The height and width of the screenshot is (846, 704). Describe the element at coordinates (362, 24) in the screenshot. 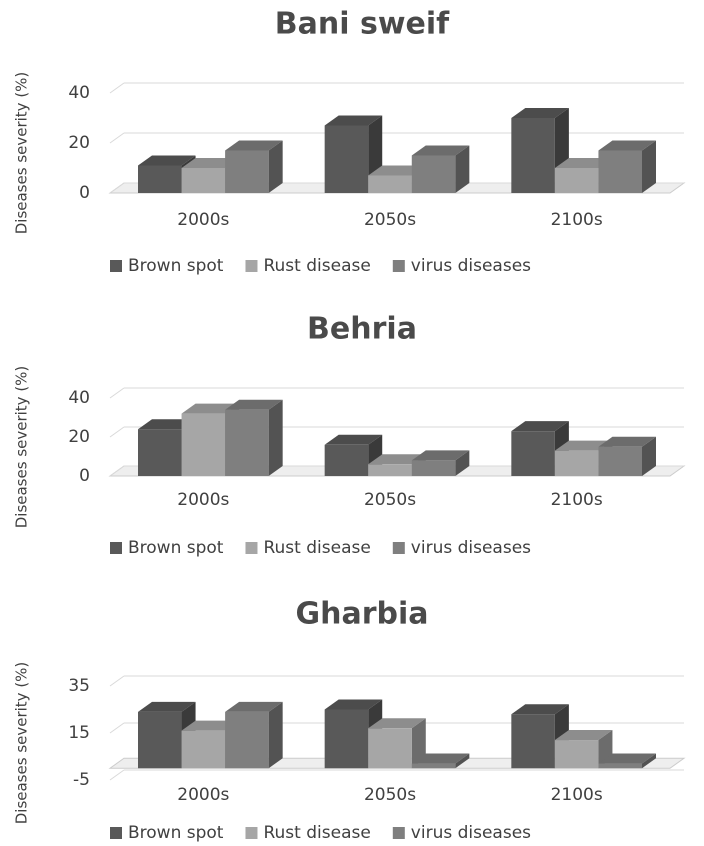

I see `chart-title: Bani sweif` at that location.